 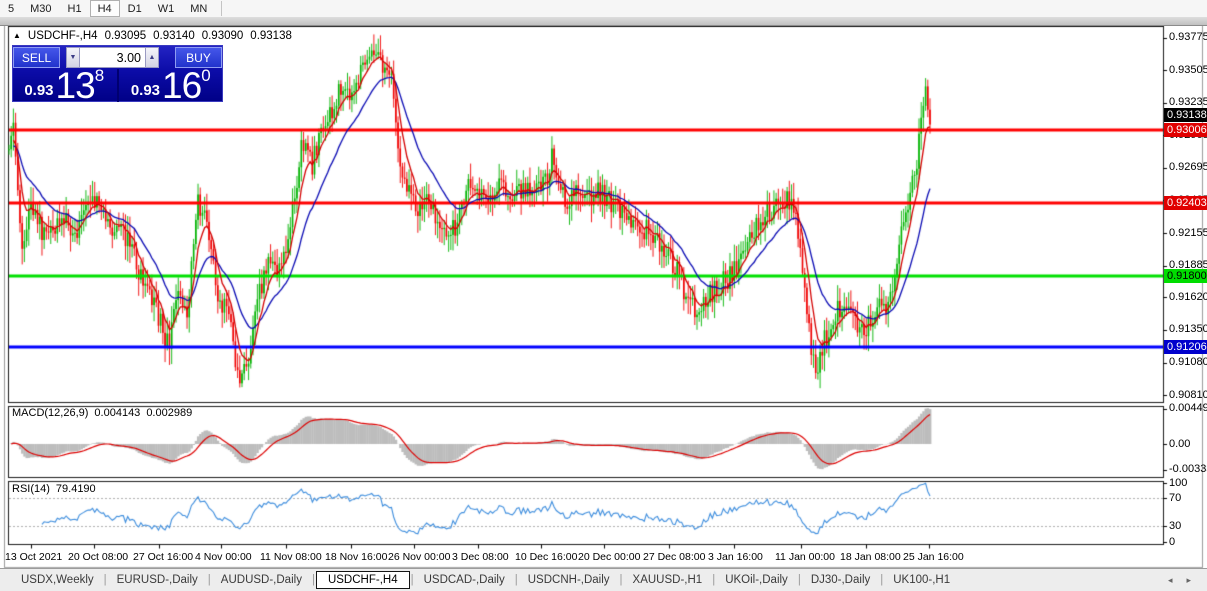 I want to click on macd-tick--0.003333: -0.003333, so click(x=1188, y=469).